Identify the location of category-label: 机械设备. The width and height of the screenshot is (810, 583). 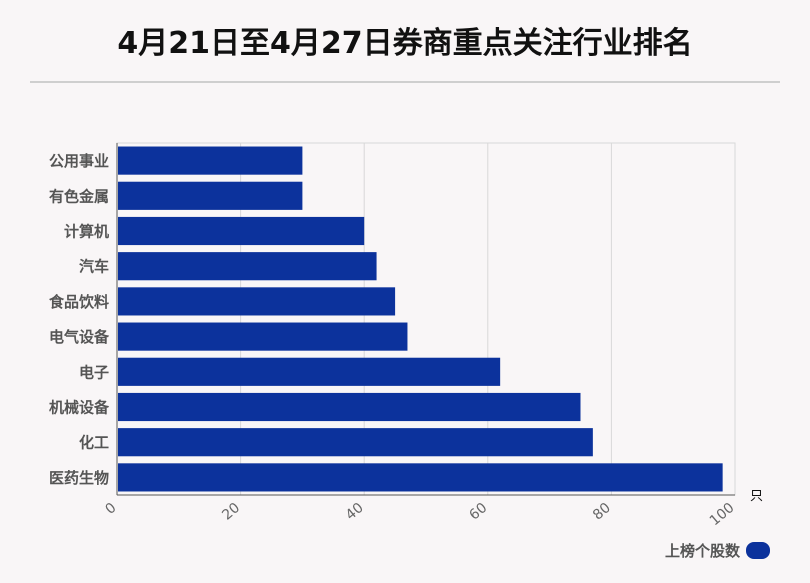
(79, 408).